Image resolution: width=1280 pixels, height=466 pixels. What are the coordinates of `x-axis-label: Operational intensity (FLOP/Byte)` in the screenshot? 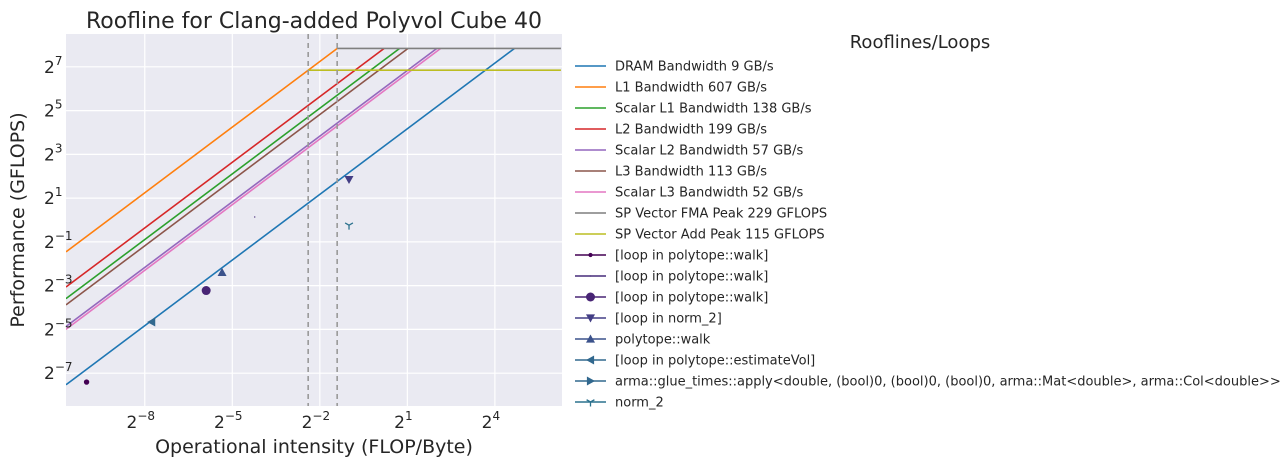 It's located at (314, 447).